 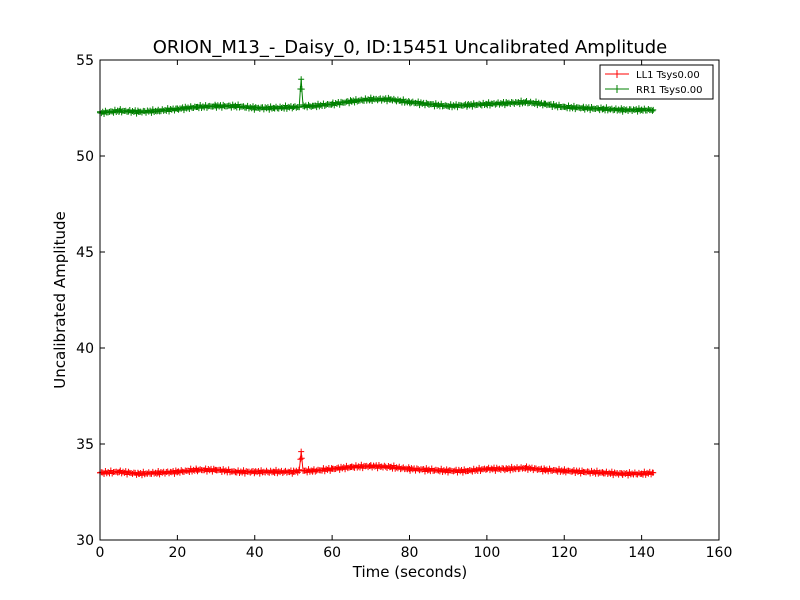 I want to click on x-tick-label: 80, so click(x=410, y=553).